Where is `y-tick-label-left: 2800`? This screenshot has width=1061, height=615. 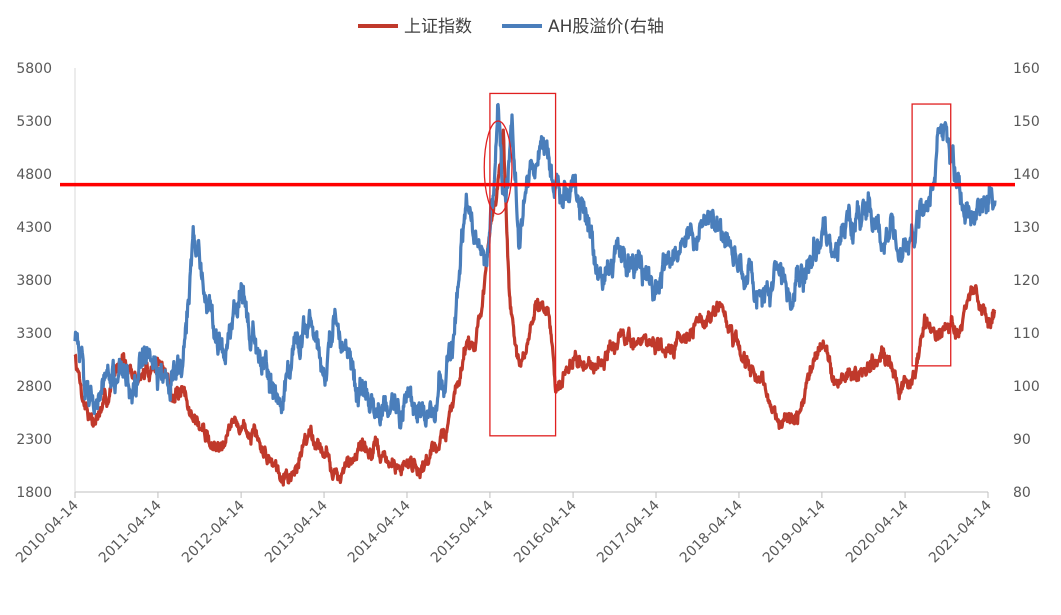
y-tick-label-left: 2800 is located at coordinates (34, 387).